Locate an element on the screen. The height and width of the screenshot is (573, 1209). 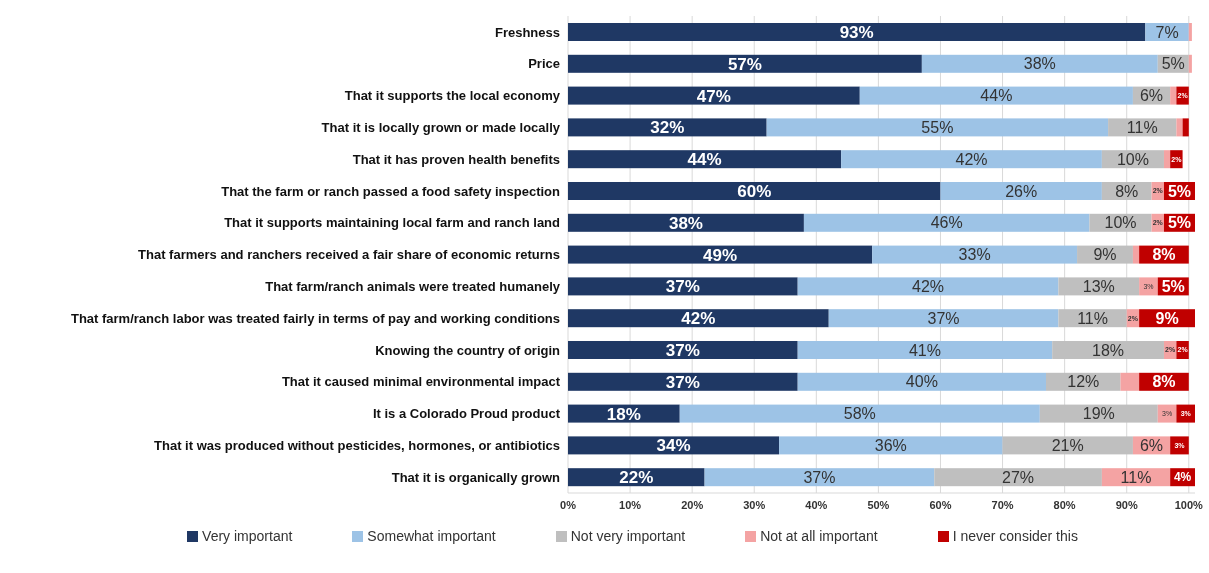
data-label: 55% is located at coordinates (937, 127).